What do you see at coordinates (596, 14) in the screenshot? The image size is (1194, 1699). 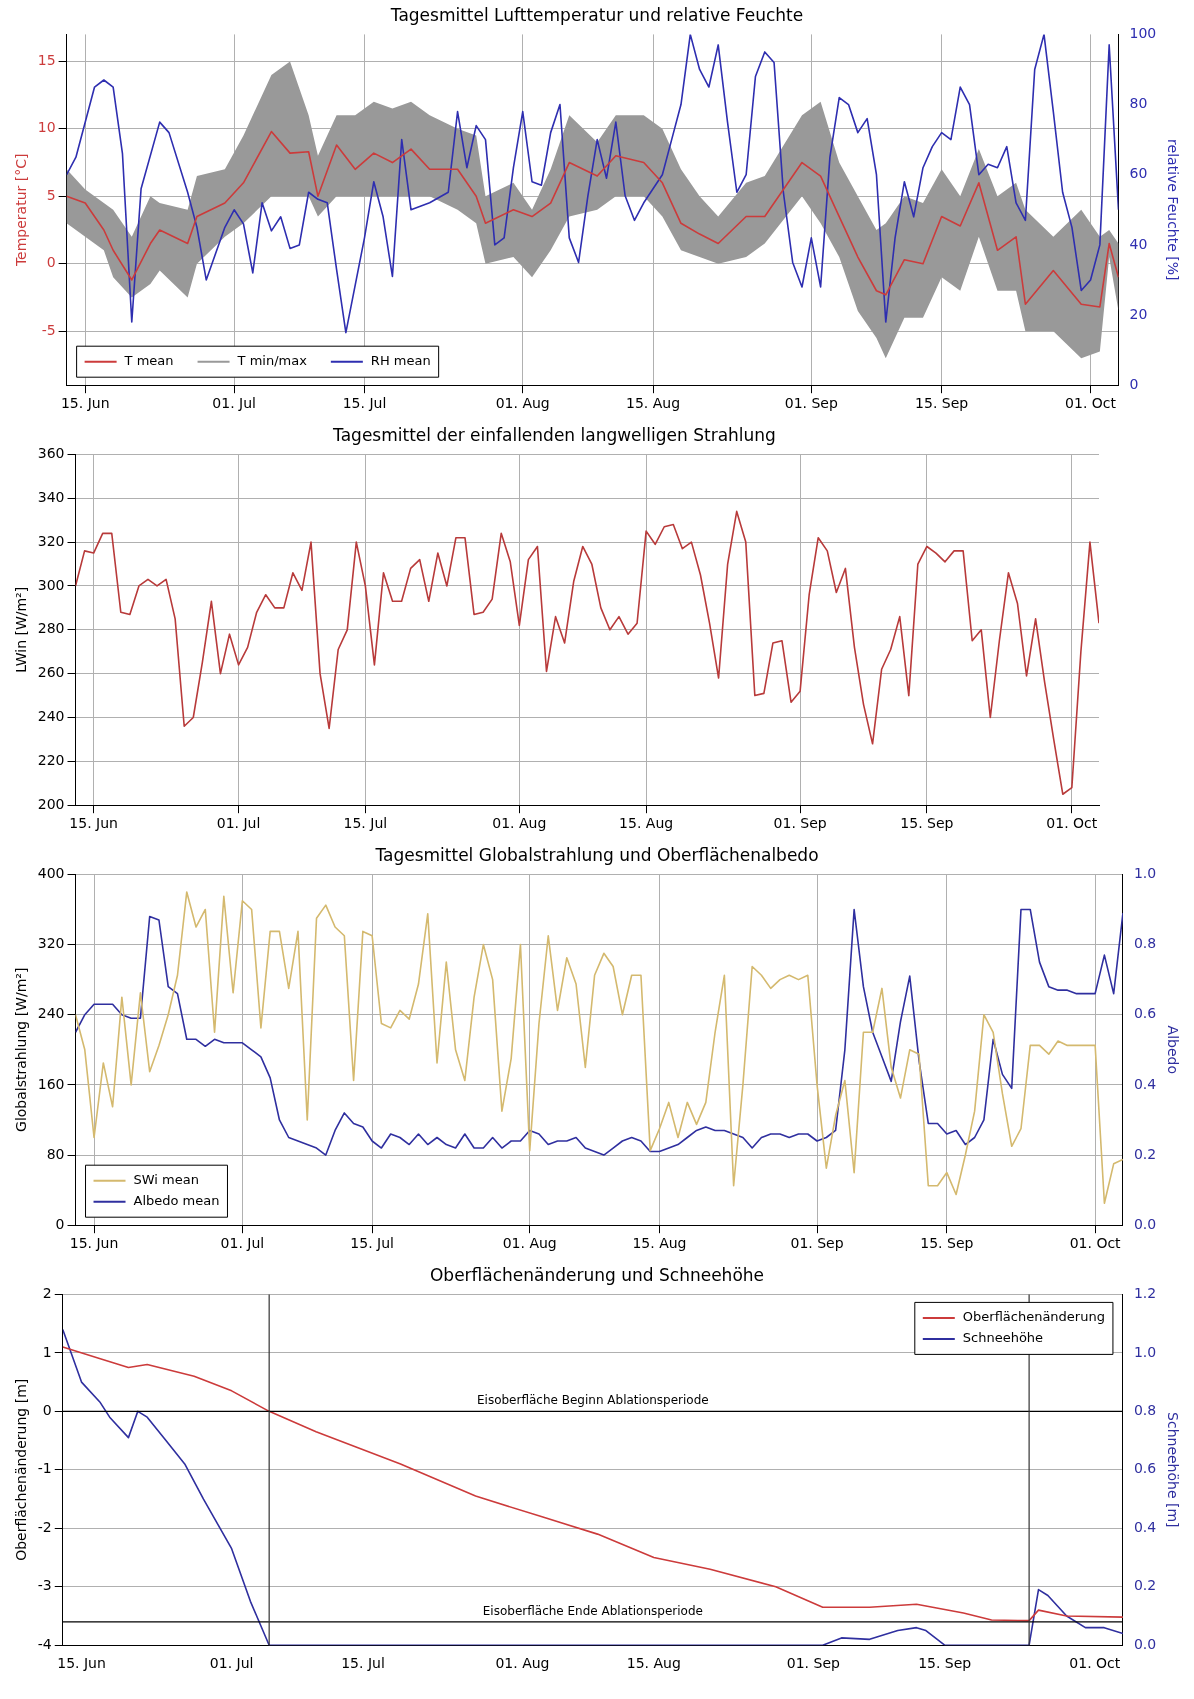 I see `chart-title: Tagesmittel Lufttemperatur und relative Feuchte` at bounding box center [596, 14].